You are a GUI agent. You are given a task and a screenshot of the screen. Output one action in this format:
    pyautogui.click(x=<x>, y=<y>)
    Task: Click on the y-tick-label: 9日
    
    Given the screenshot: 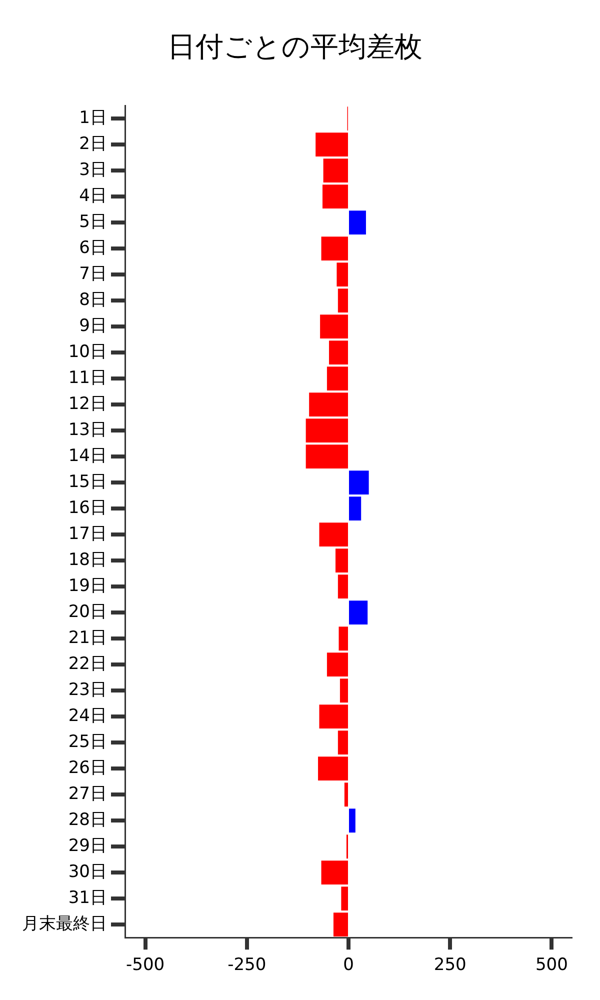 What is the action you would take?
    pyautogui.click(x=93, y=326)
    